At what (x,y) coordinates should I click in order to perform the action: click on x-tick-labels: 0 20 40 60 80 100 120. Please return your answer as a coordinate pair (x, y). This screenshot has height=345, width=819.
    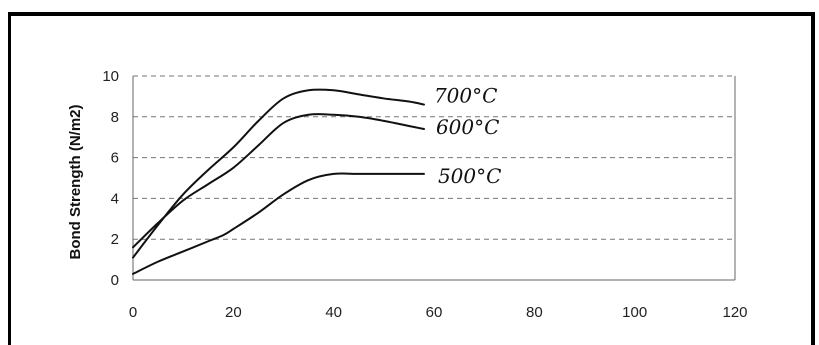
    Looking at the image, I should click on (438, 312).